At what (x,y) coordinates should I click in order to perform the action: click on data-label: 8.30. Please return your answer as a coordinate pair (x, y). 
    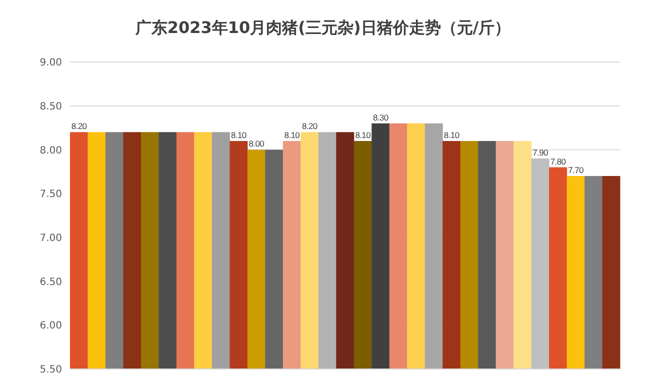
    Looking at the image, I should click on (380, 117).